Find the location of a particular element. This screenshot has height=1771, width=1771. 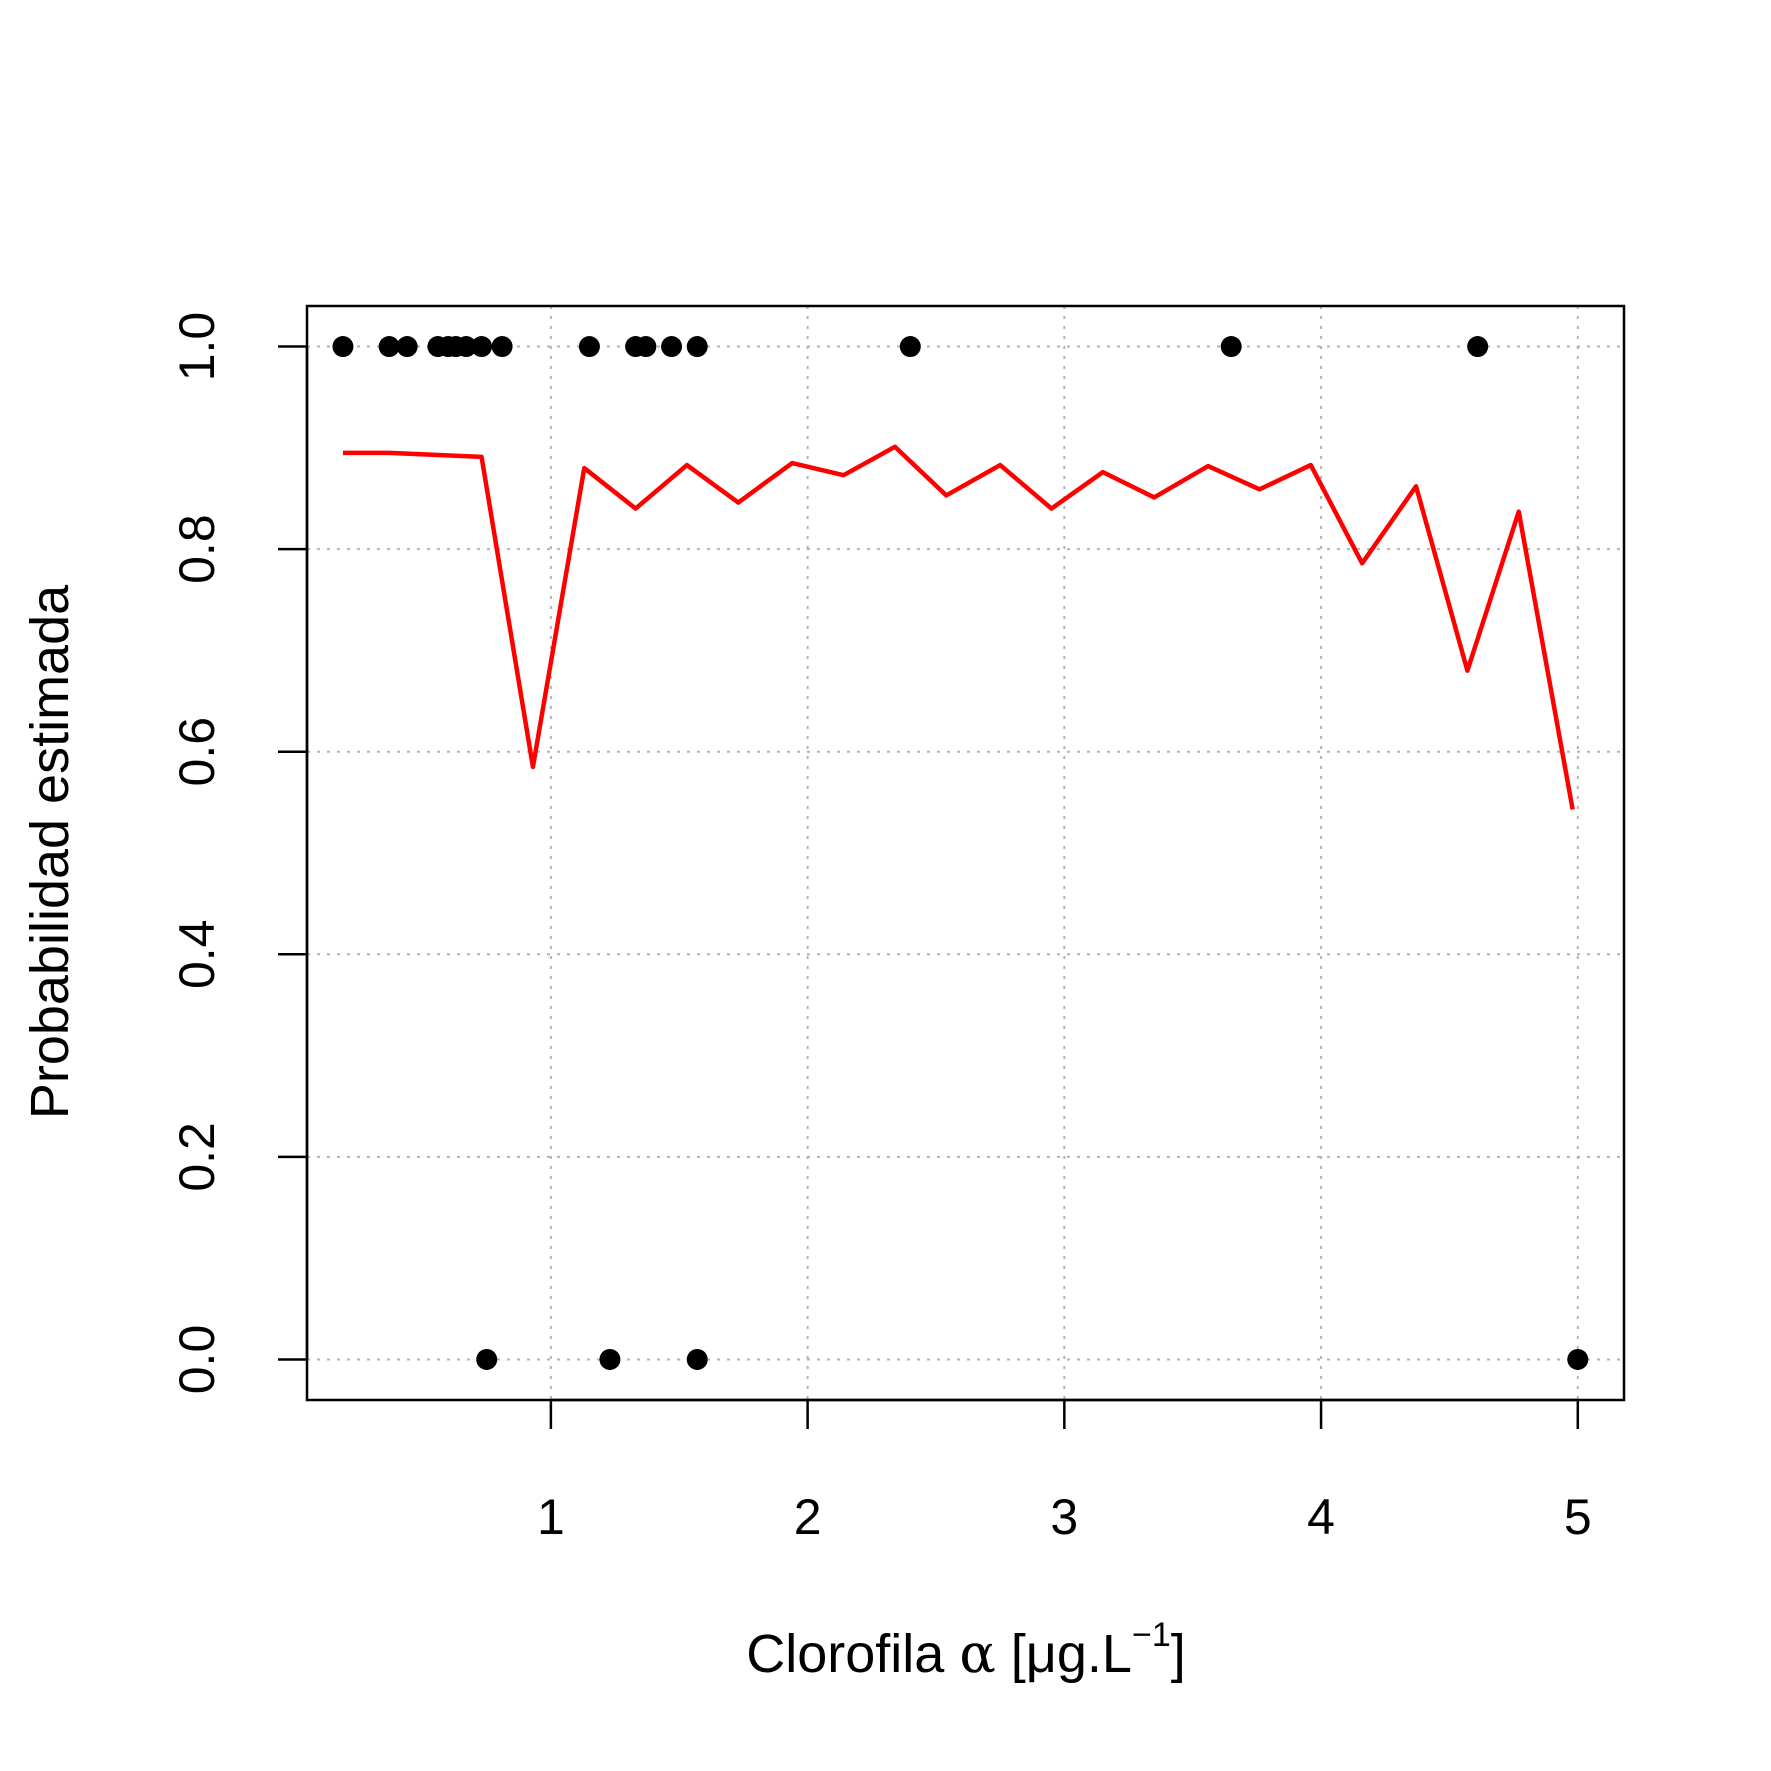

y-tick-label-4: 0.8 is located at coordinates (197, 549).